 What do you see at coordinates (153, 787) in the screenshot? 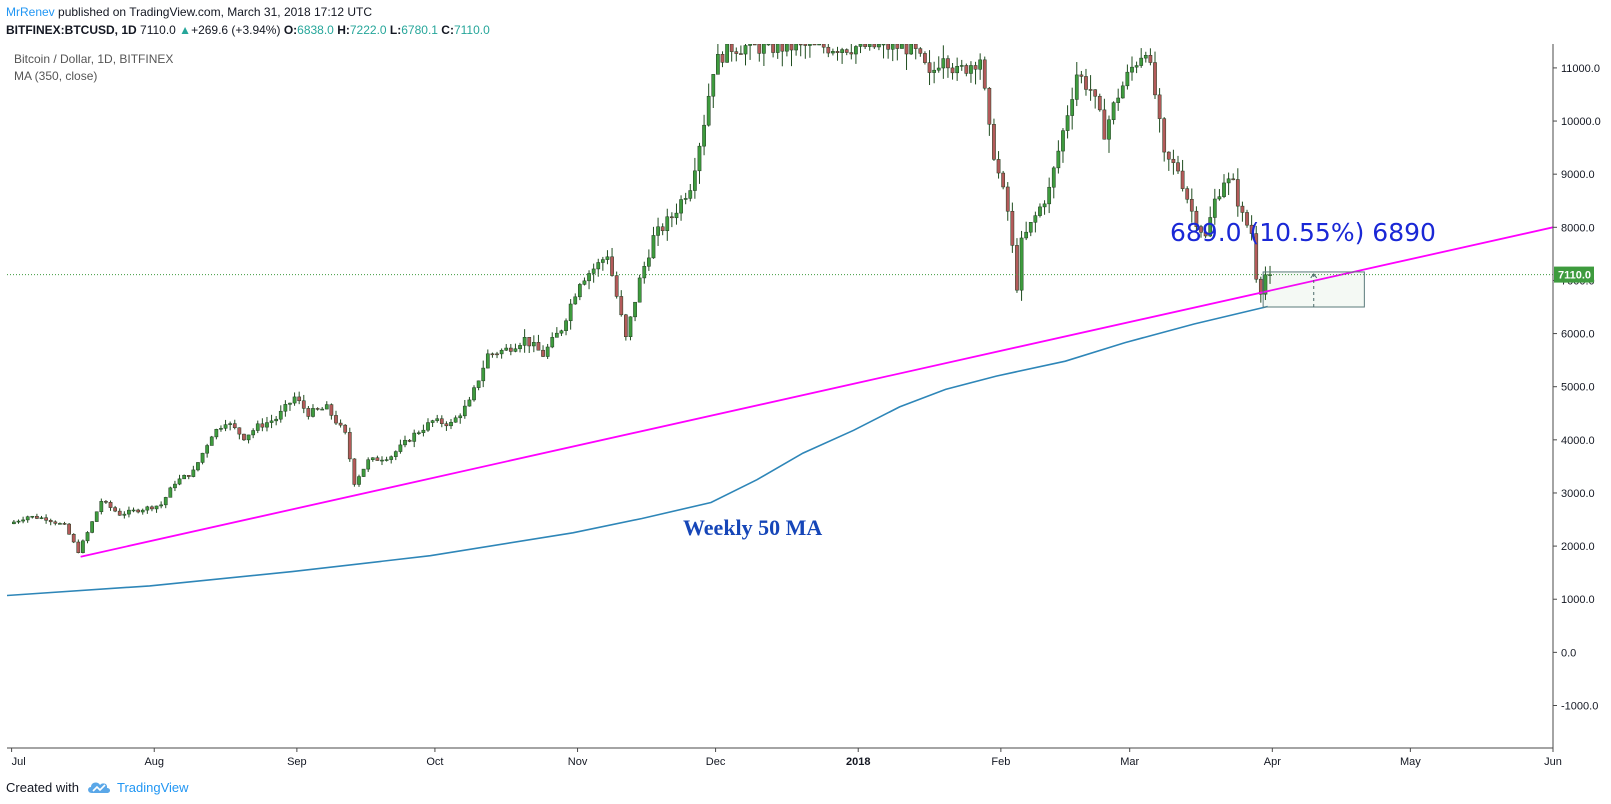
I see `footer-brand-link: TradingView` at bounding box center [153, 787].